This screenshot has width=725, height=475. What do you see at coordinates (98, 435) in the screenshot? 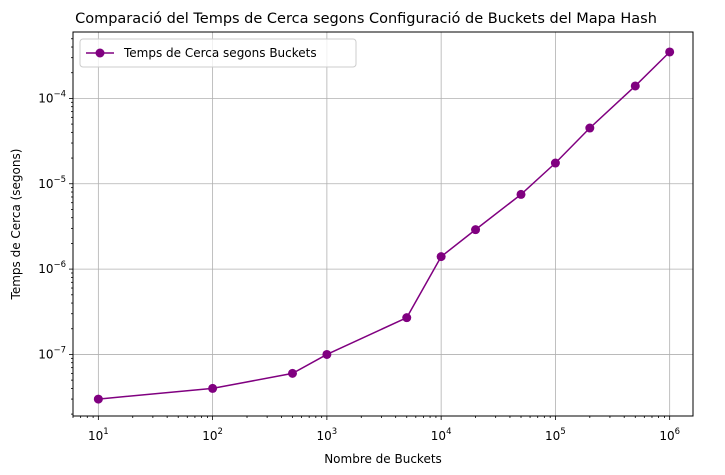
I see `x-tick-label: 10¹` at bounding box center [98, 435].